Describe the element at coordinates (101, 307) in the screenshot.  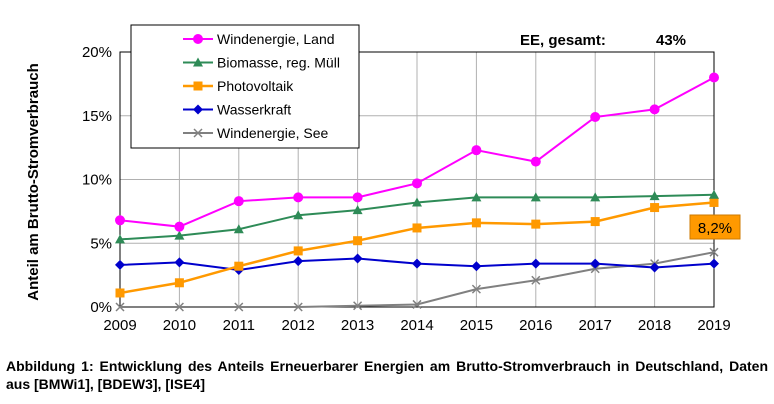
I see `y-tick-label: 0%` at that location.